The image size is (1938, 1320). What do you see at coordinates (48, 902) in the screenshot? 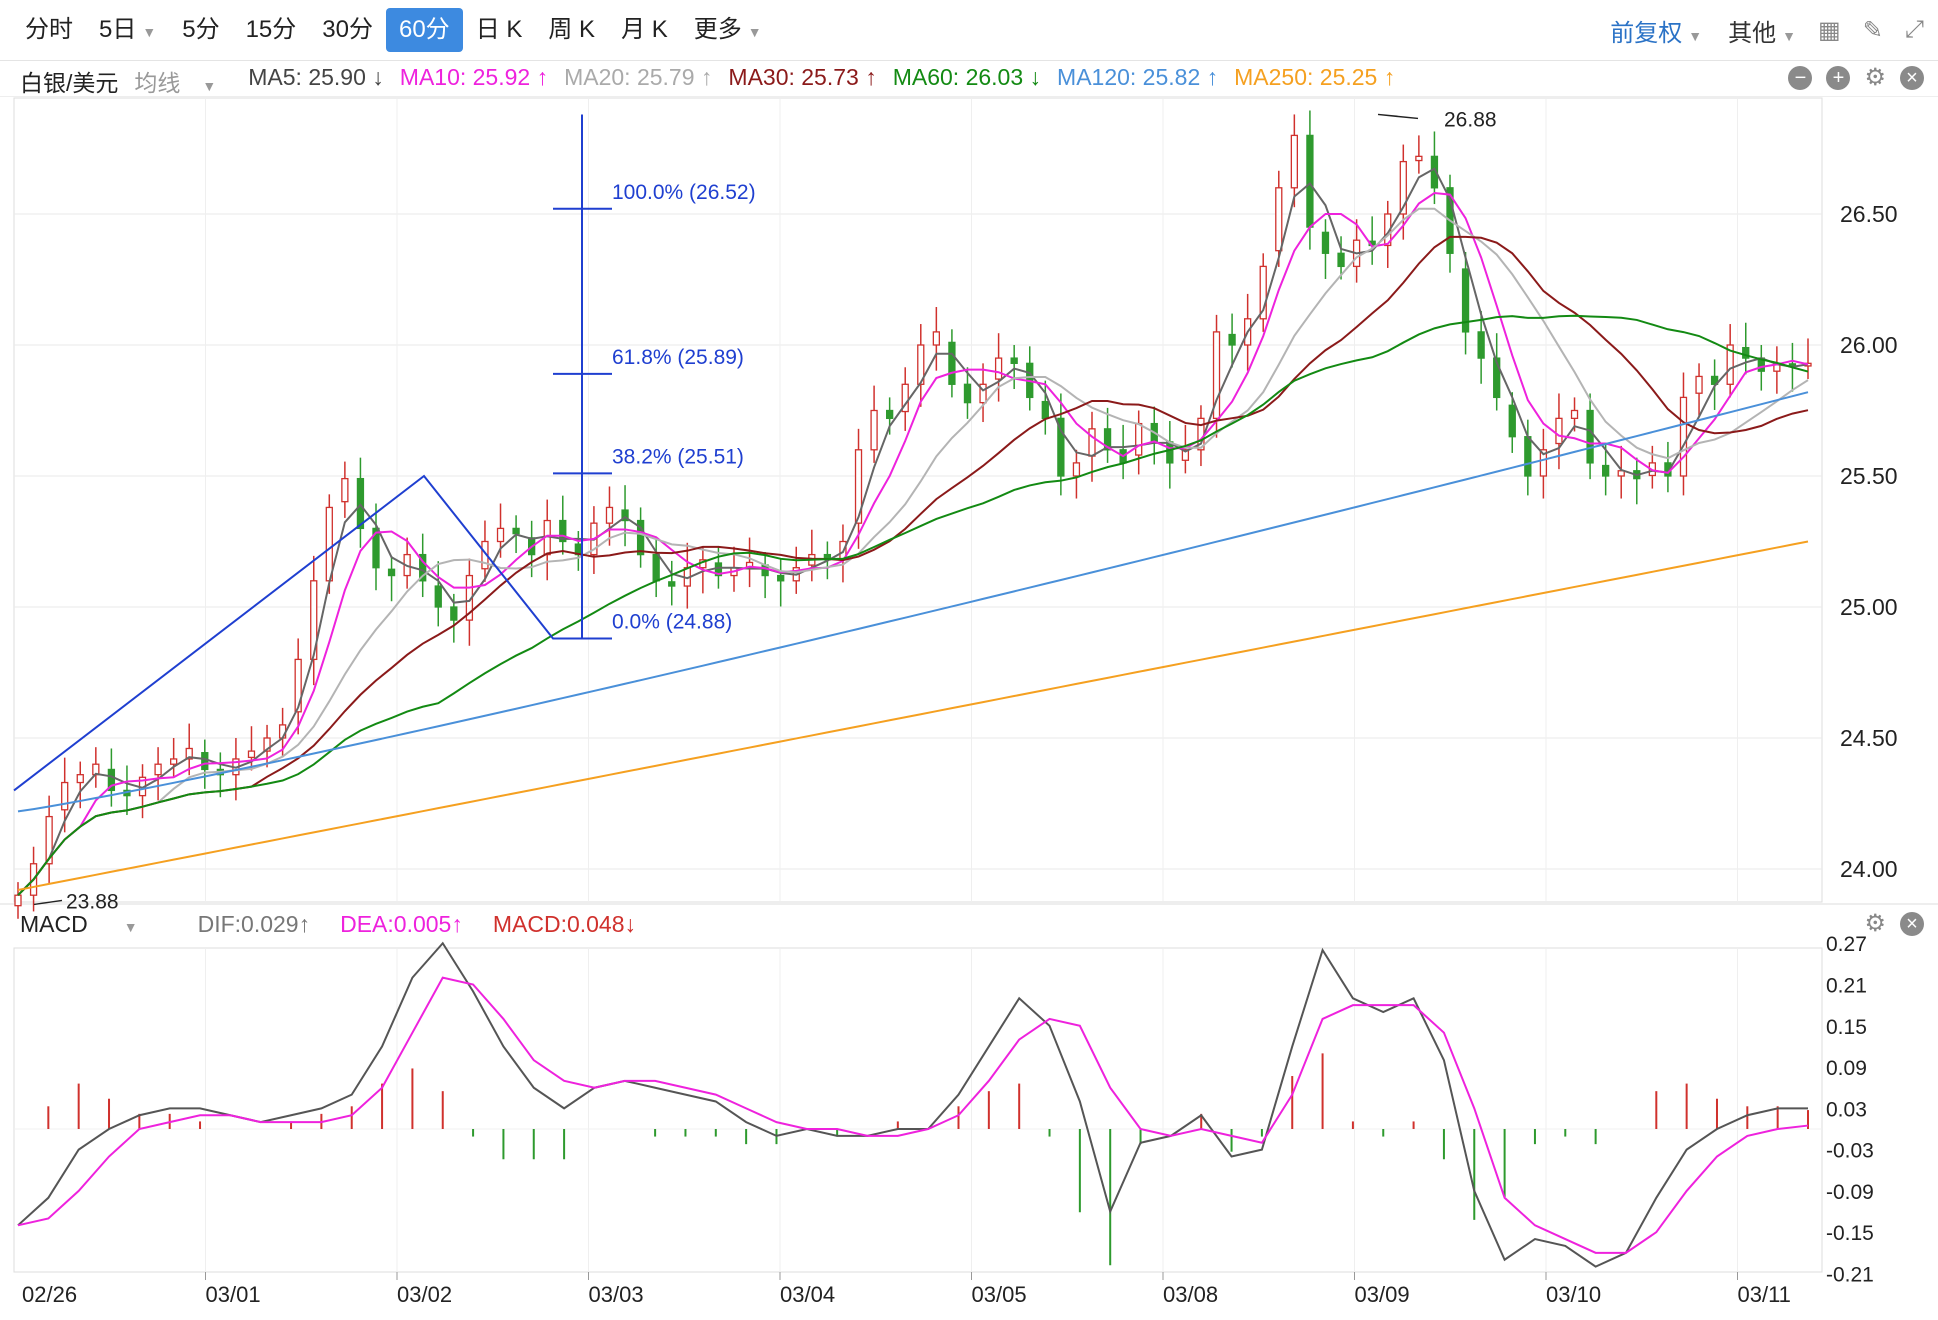
I see `low-pointer` at bounding box center [48, 902].